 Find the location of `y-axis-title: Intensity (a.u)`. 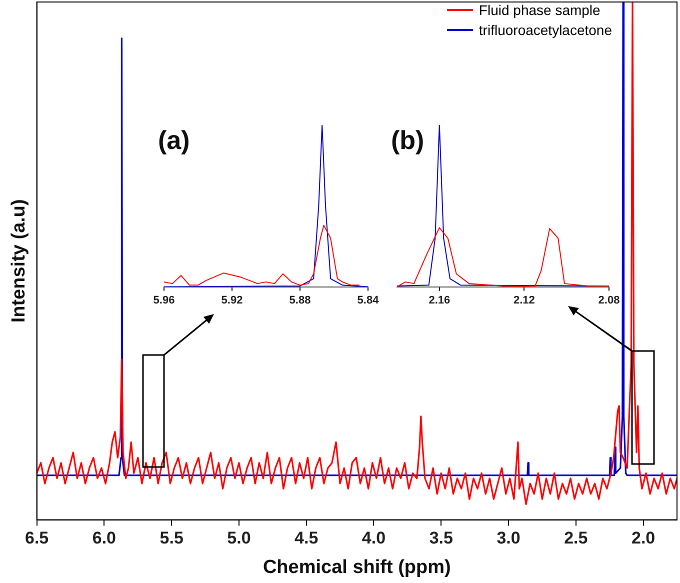

y-axis-title: Intensity (a.u) is located at coordinates (19, 261).